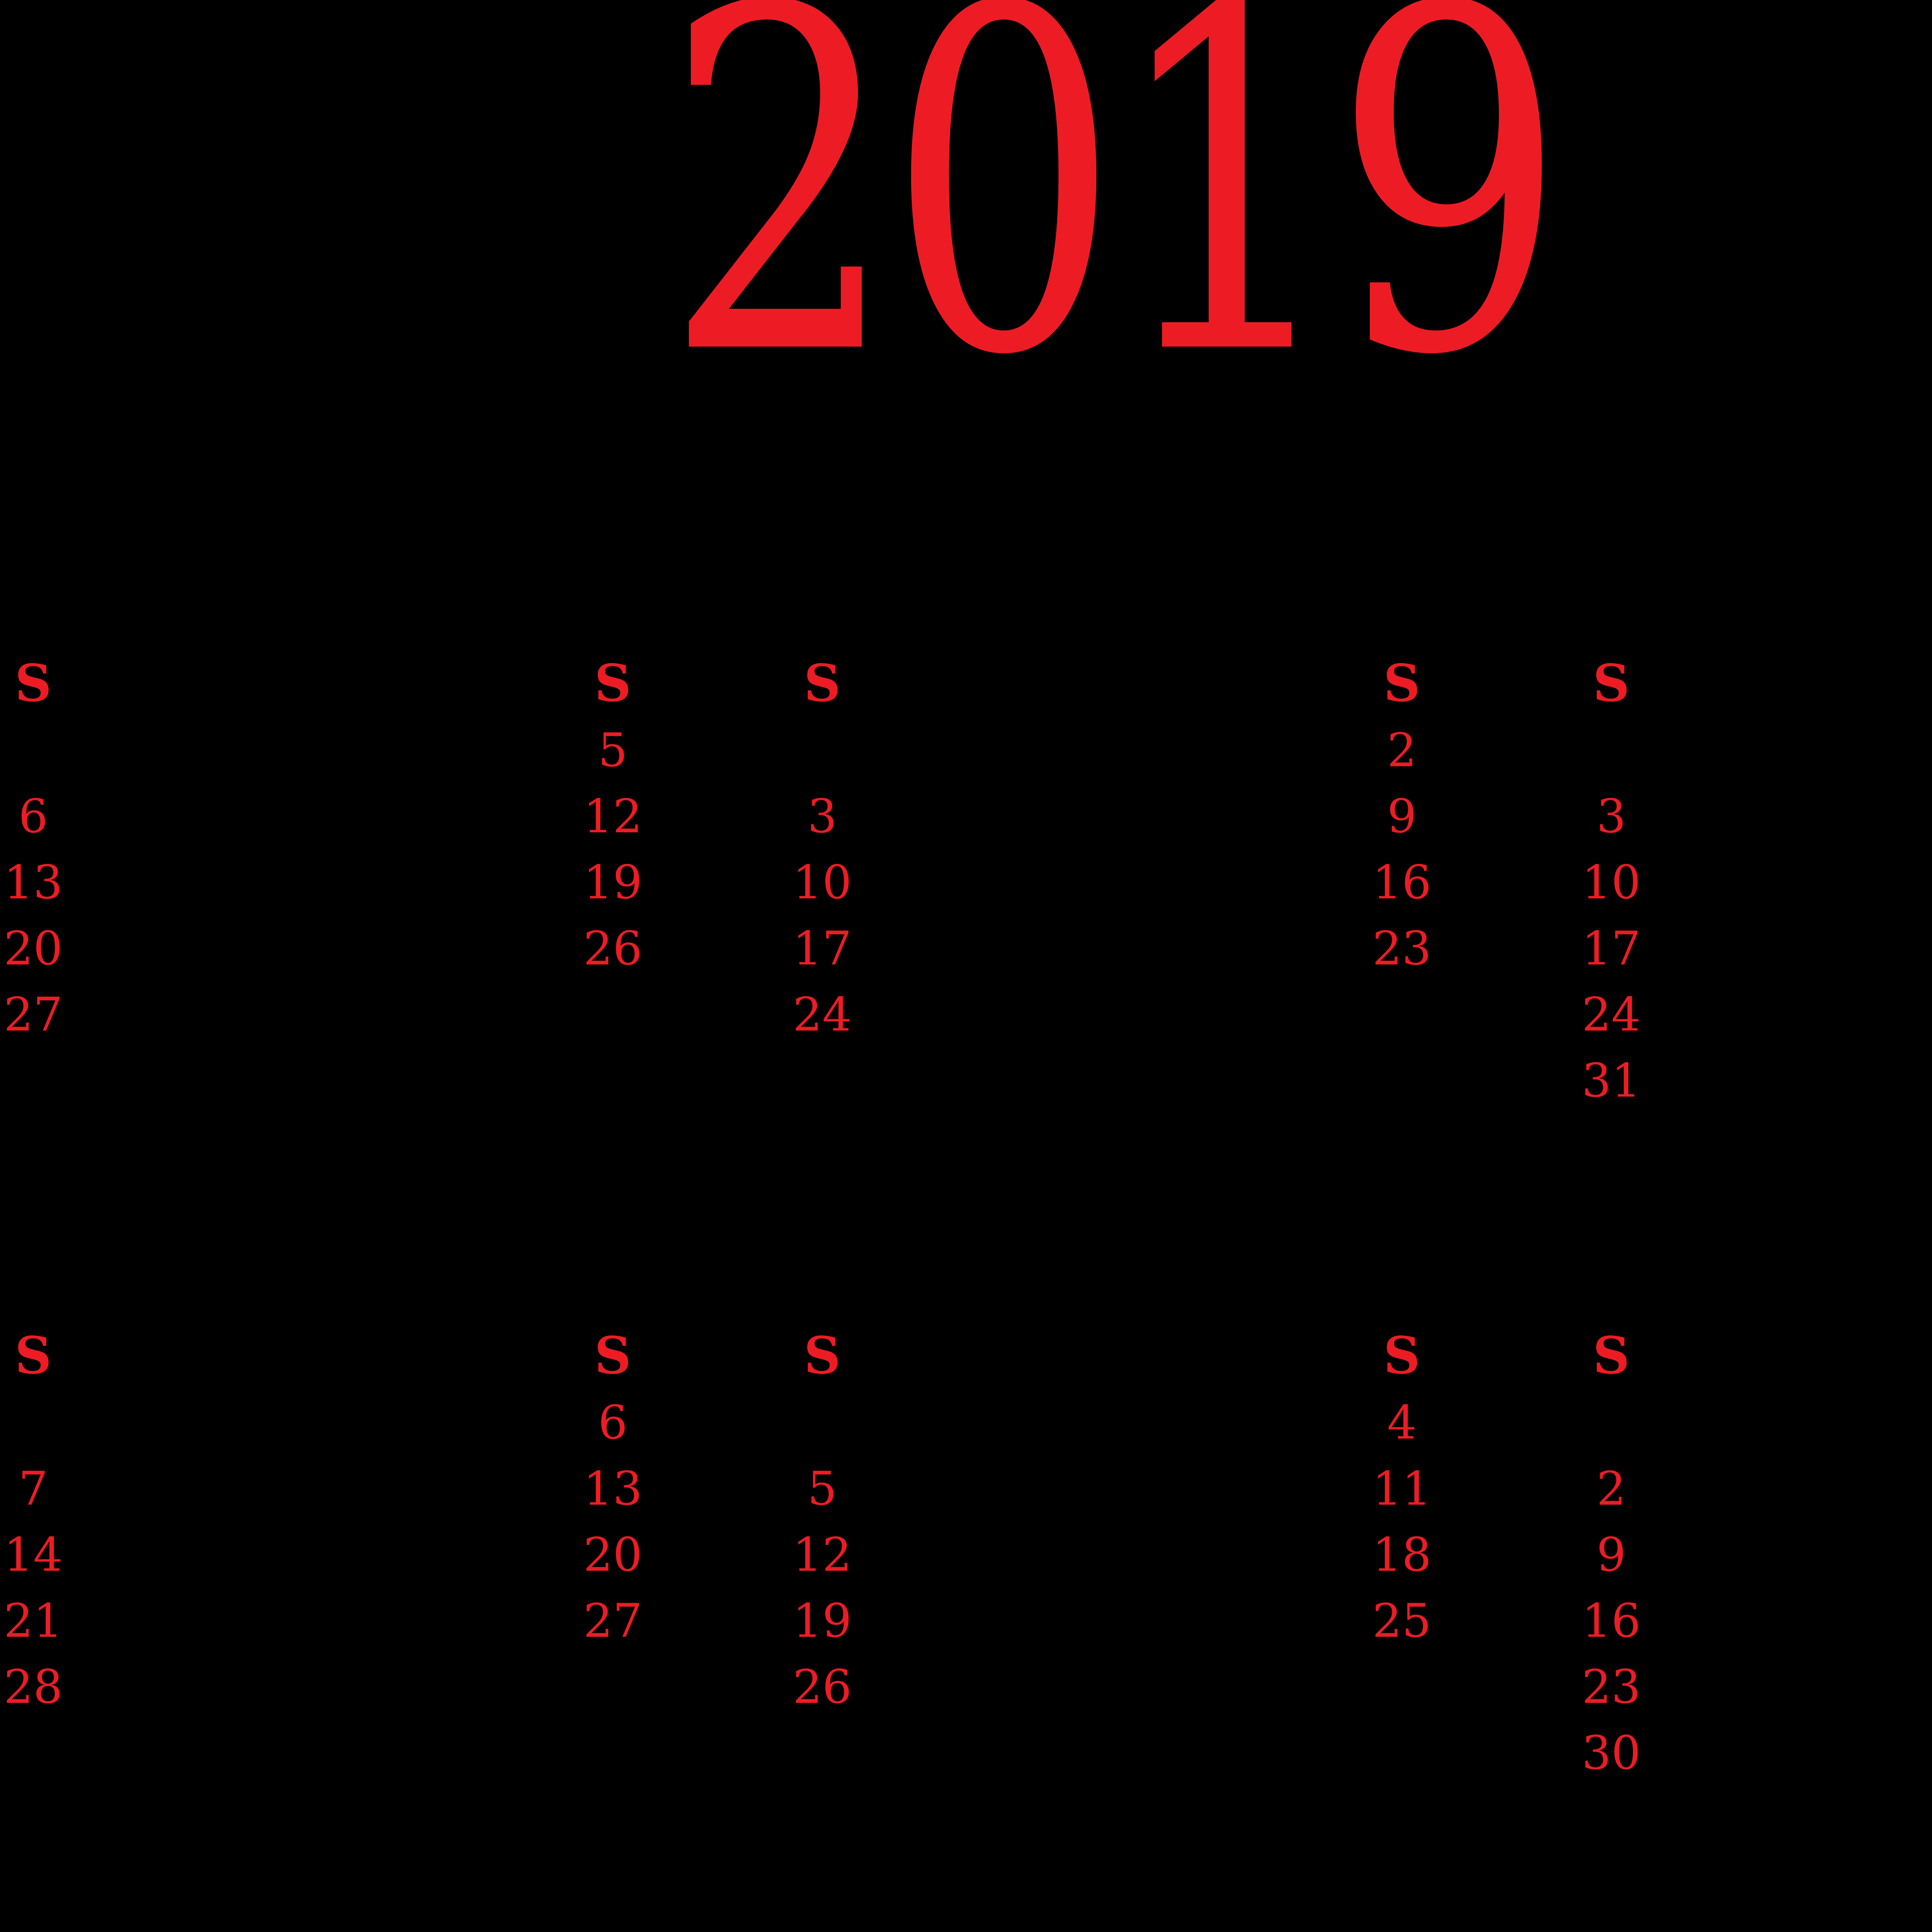 The height and width of the screenshot is (1932, 1932). I want to click on sunday-date: 13, so click(33, 883).